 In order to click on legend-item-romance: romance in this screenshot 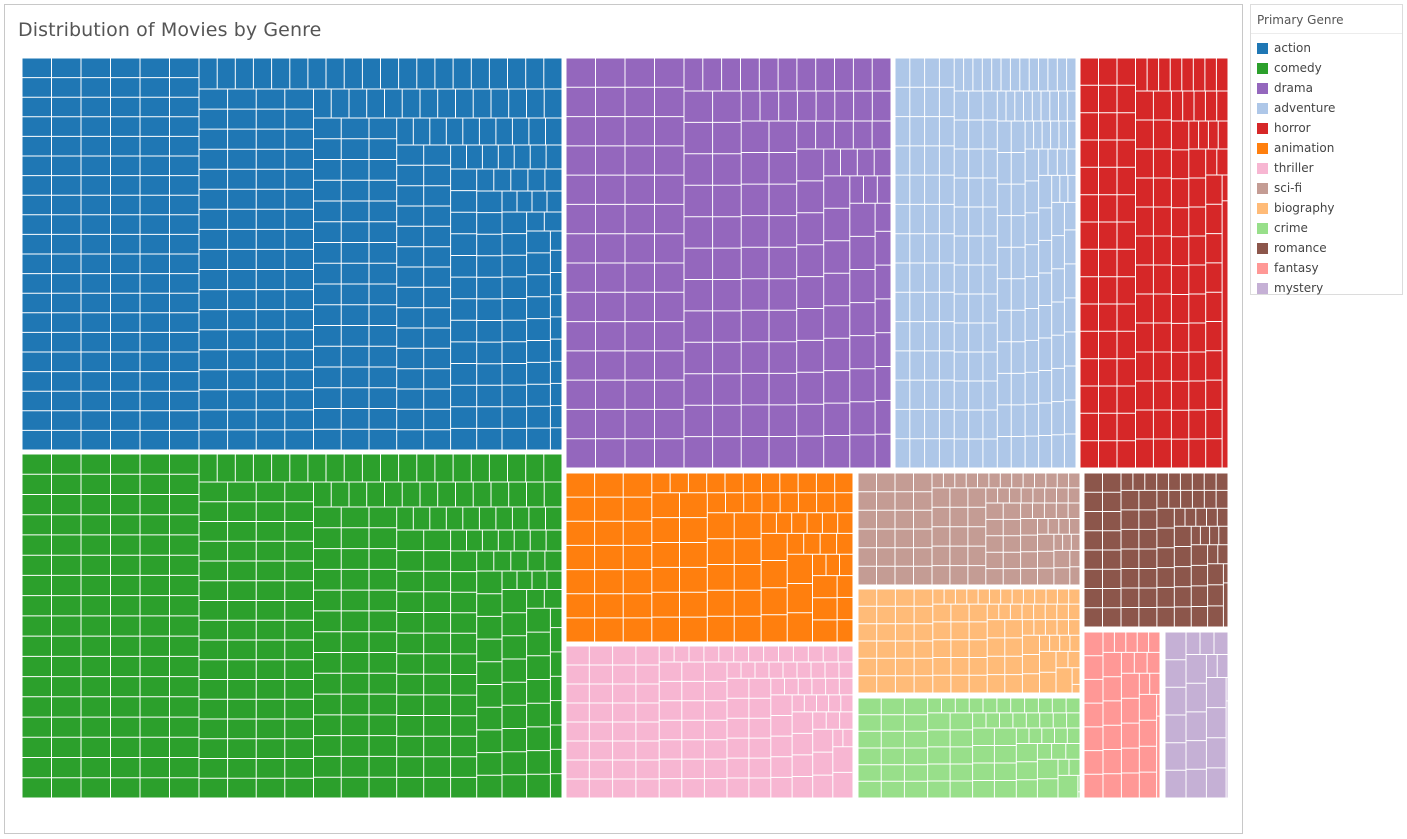, I will do `click(1296, 248)`.